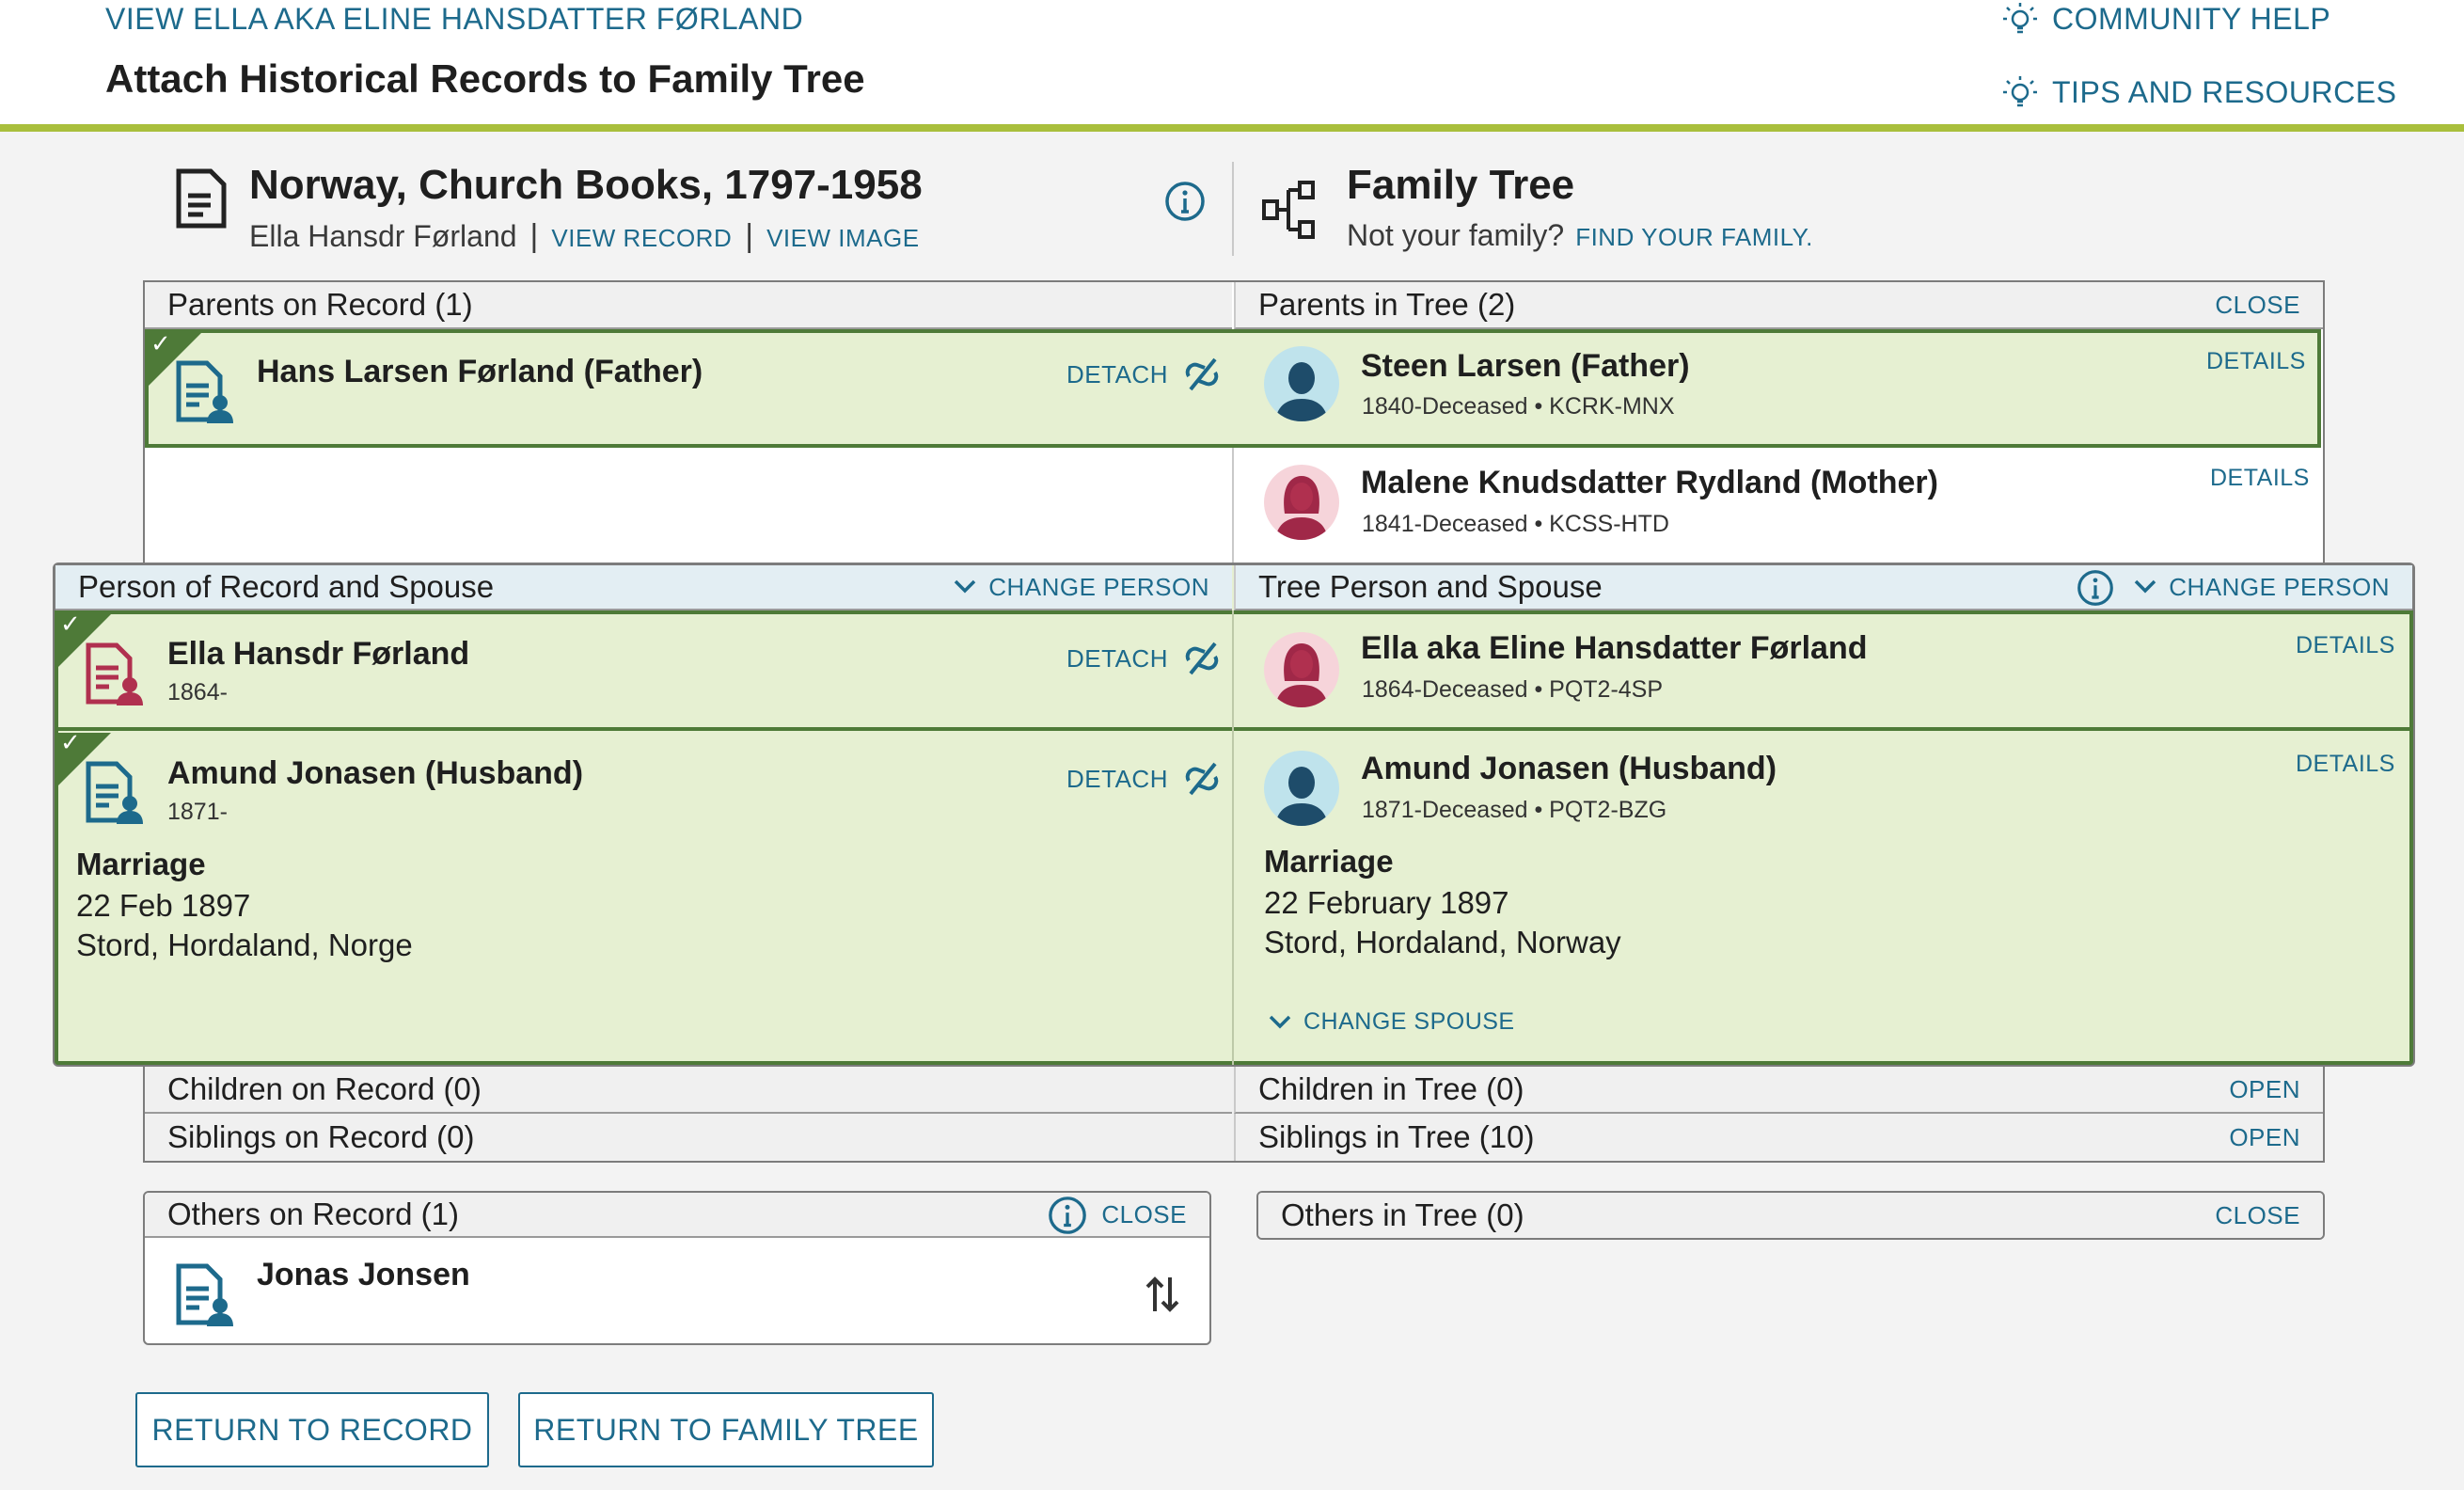 The height and width of the screenshot is (1490, 2464). I want to click on tree-spouse-meta: 1871-Deceased • PQT2-BZG, so click(1514, 810).